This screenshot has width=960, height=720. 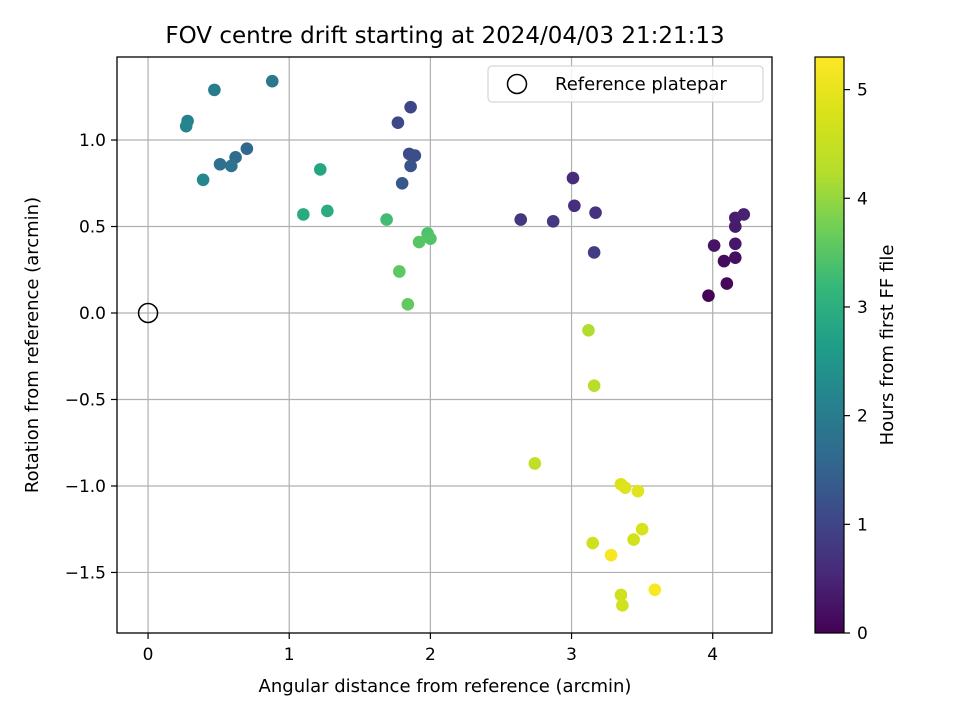 What do you see at coordinates (148, 655) in the screenshot?
I see `x-tick-label: 0` at bounding box center [148, 655].